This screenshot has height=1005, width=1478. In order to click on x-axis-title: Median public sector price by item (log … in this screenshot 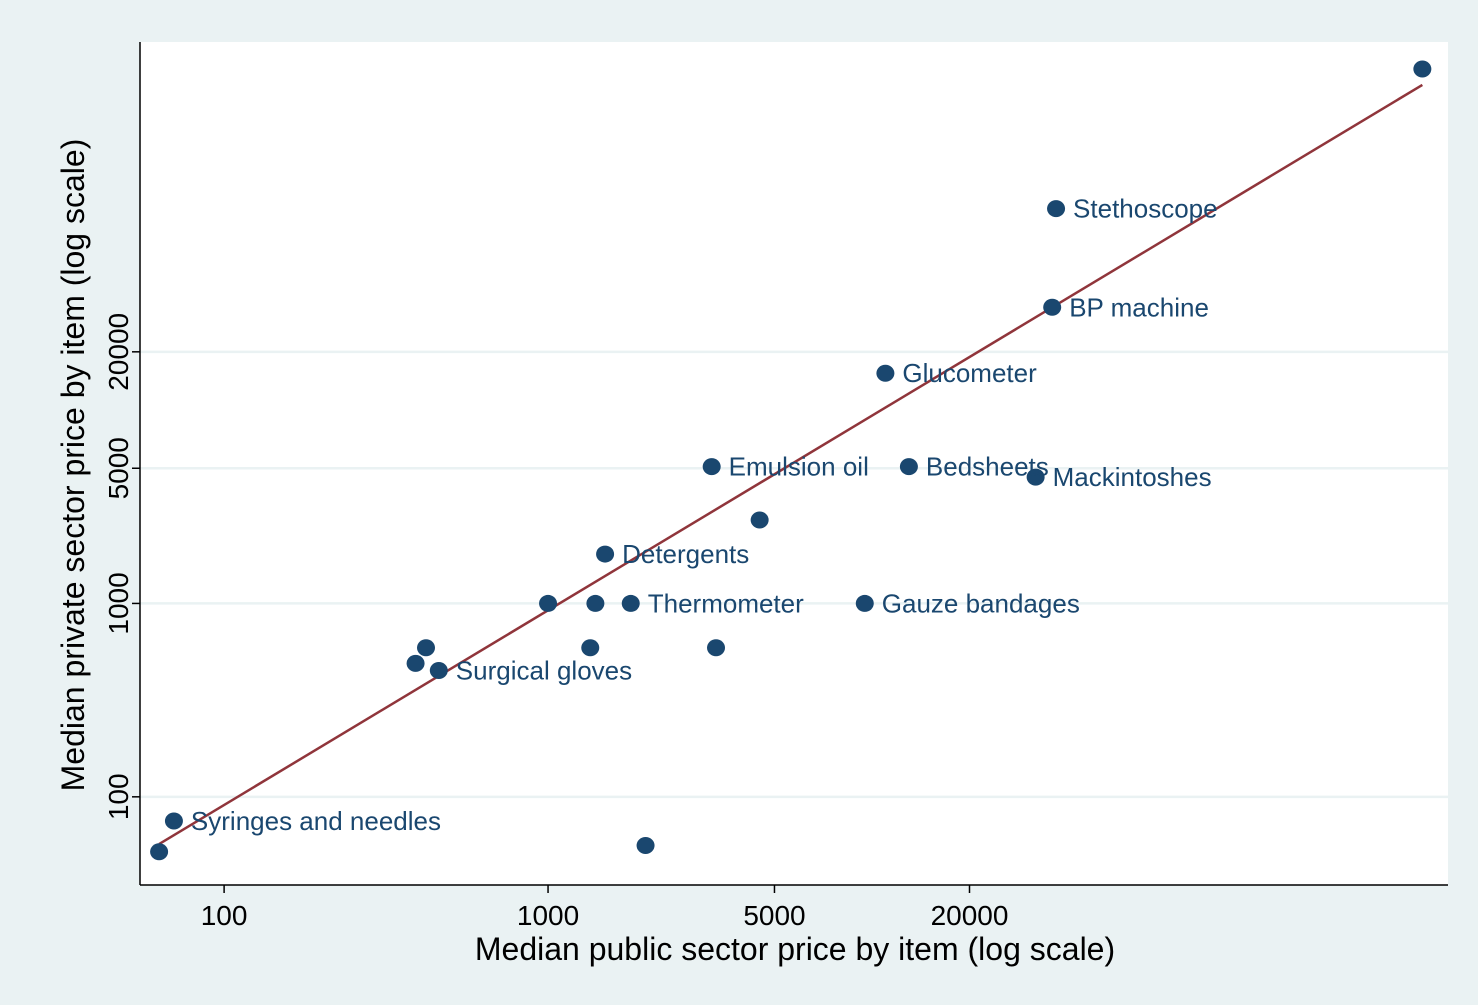, I will do `click(795, 949)`.